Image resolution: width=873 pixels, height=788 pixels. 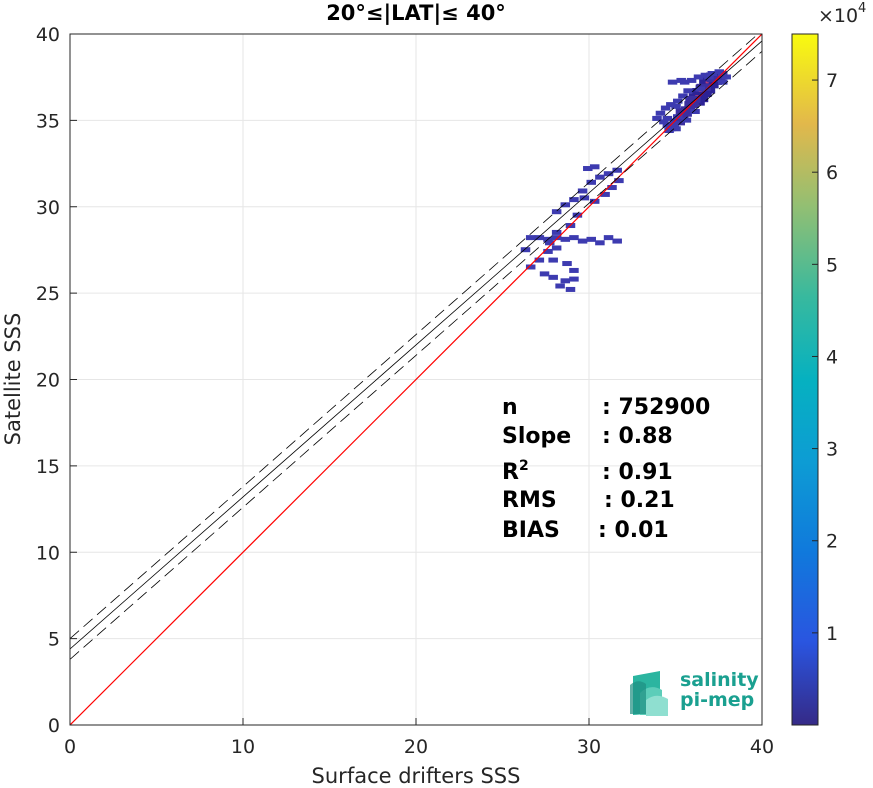 What do you see at coordinates (637, 472) in the screenshot?
I see `stat-value: : 0.91` at bounding box center [637, 472].